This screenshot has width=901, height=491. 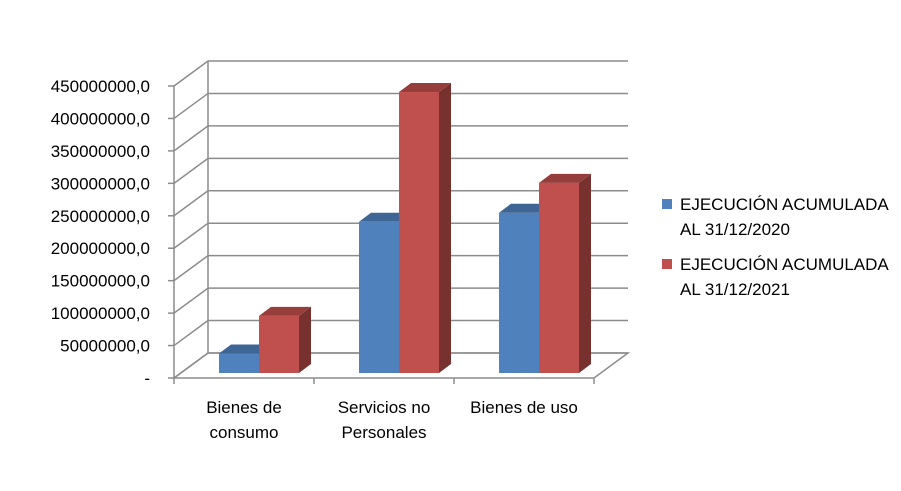 I want to click on gridline, so click(x=400, y=73).